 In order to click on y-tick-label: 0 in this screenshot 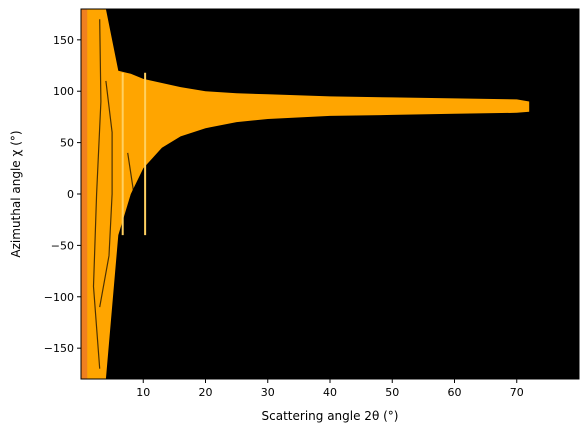, I will do `click(70, 194)`.